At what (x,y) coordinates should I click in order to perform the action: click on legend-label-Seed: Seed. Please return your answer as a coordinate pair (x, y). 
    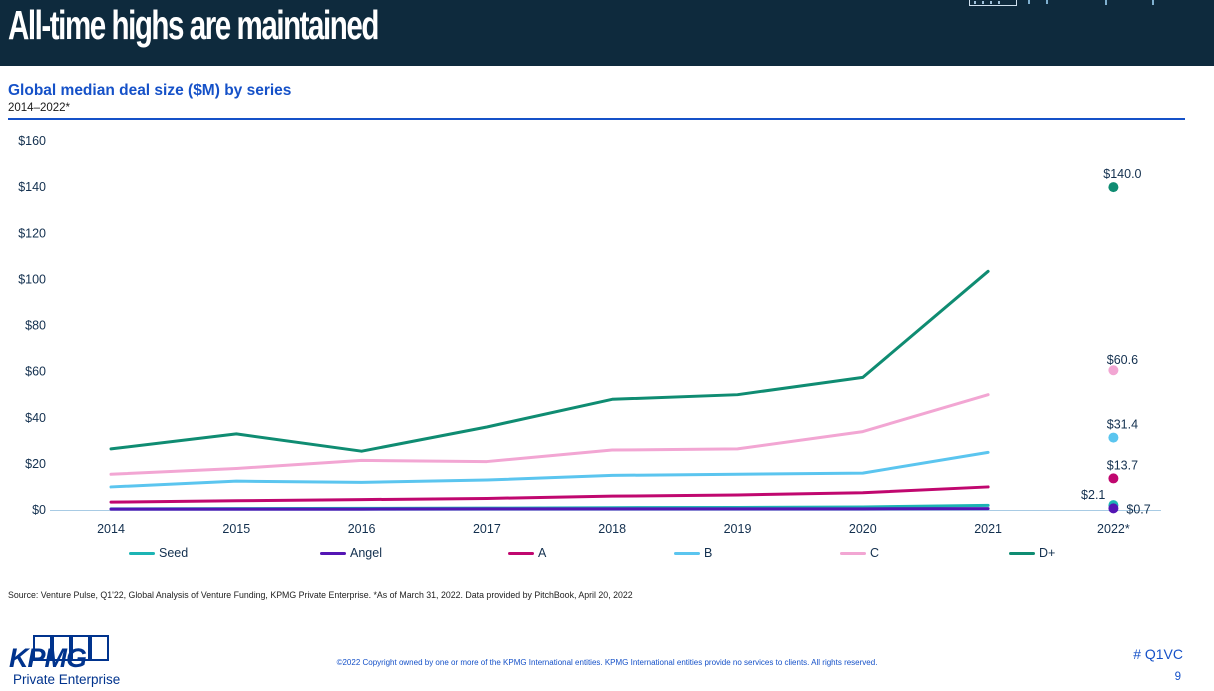
    Looking at the image, I should click on (174, 553).